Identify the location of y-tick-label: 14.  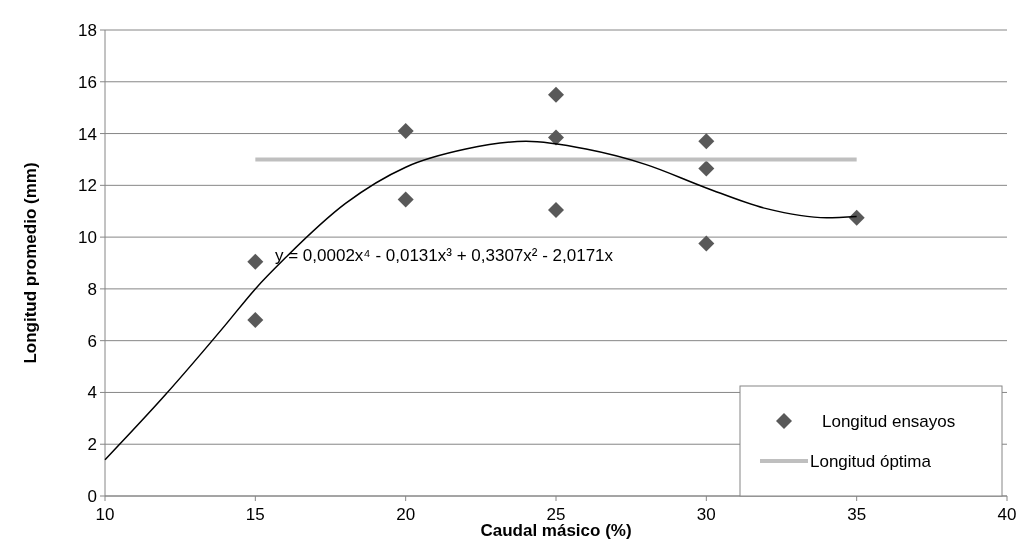
(87, 134).